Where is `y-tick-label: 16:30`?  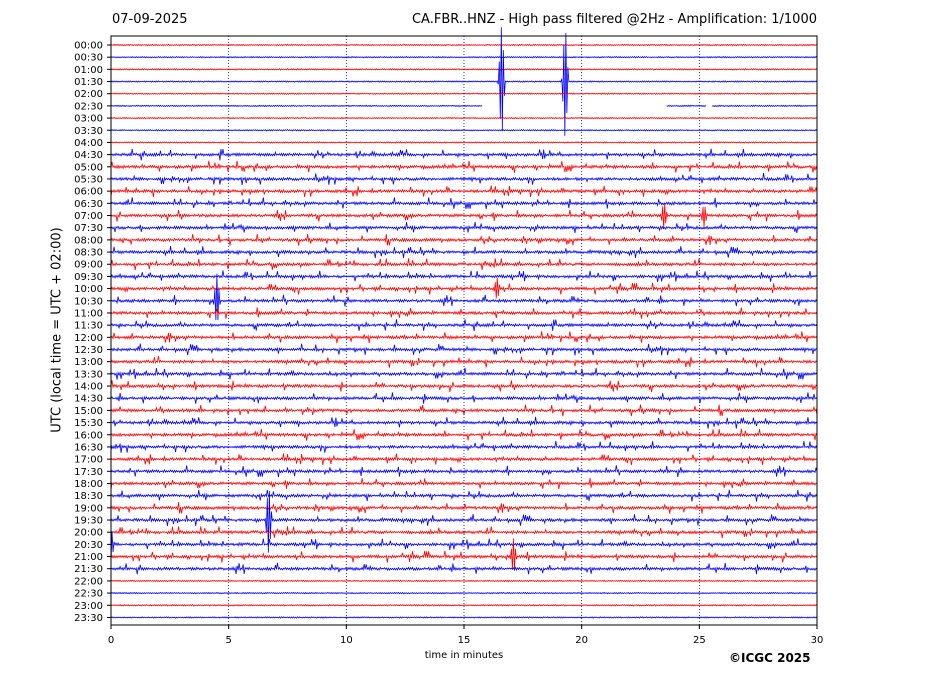
y-tick-label: 16:30 is located at coordinates (88, 447).